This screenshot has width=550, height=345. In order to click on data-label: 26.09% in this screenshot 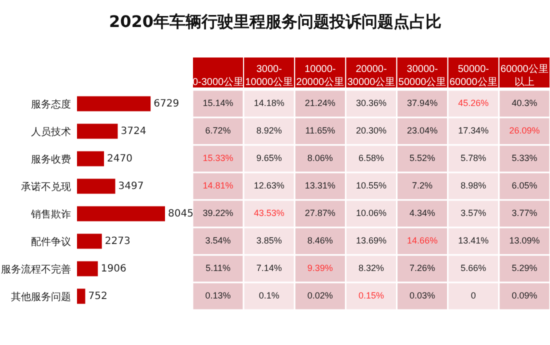, I will do `click(524, 131)`.